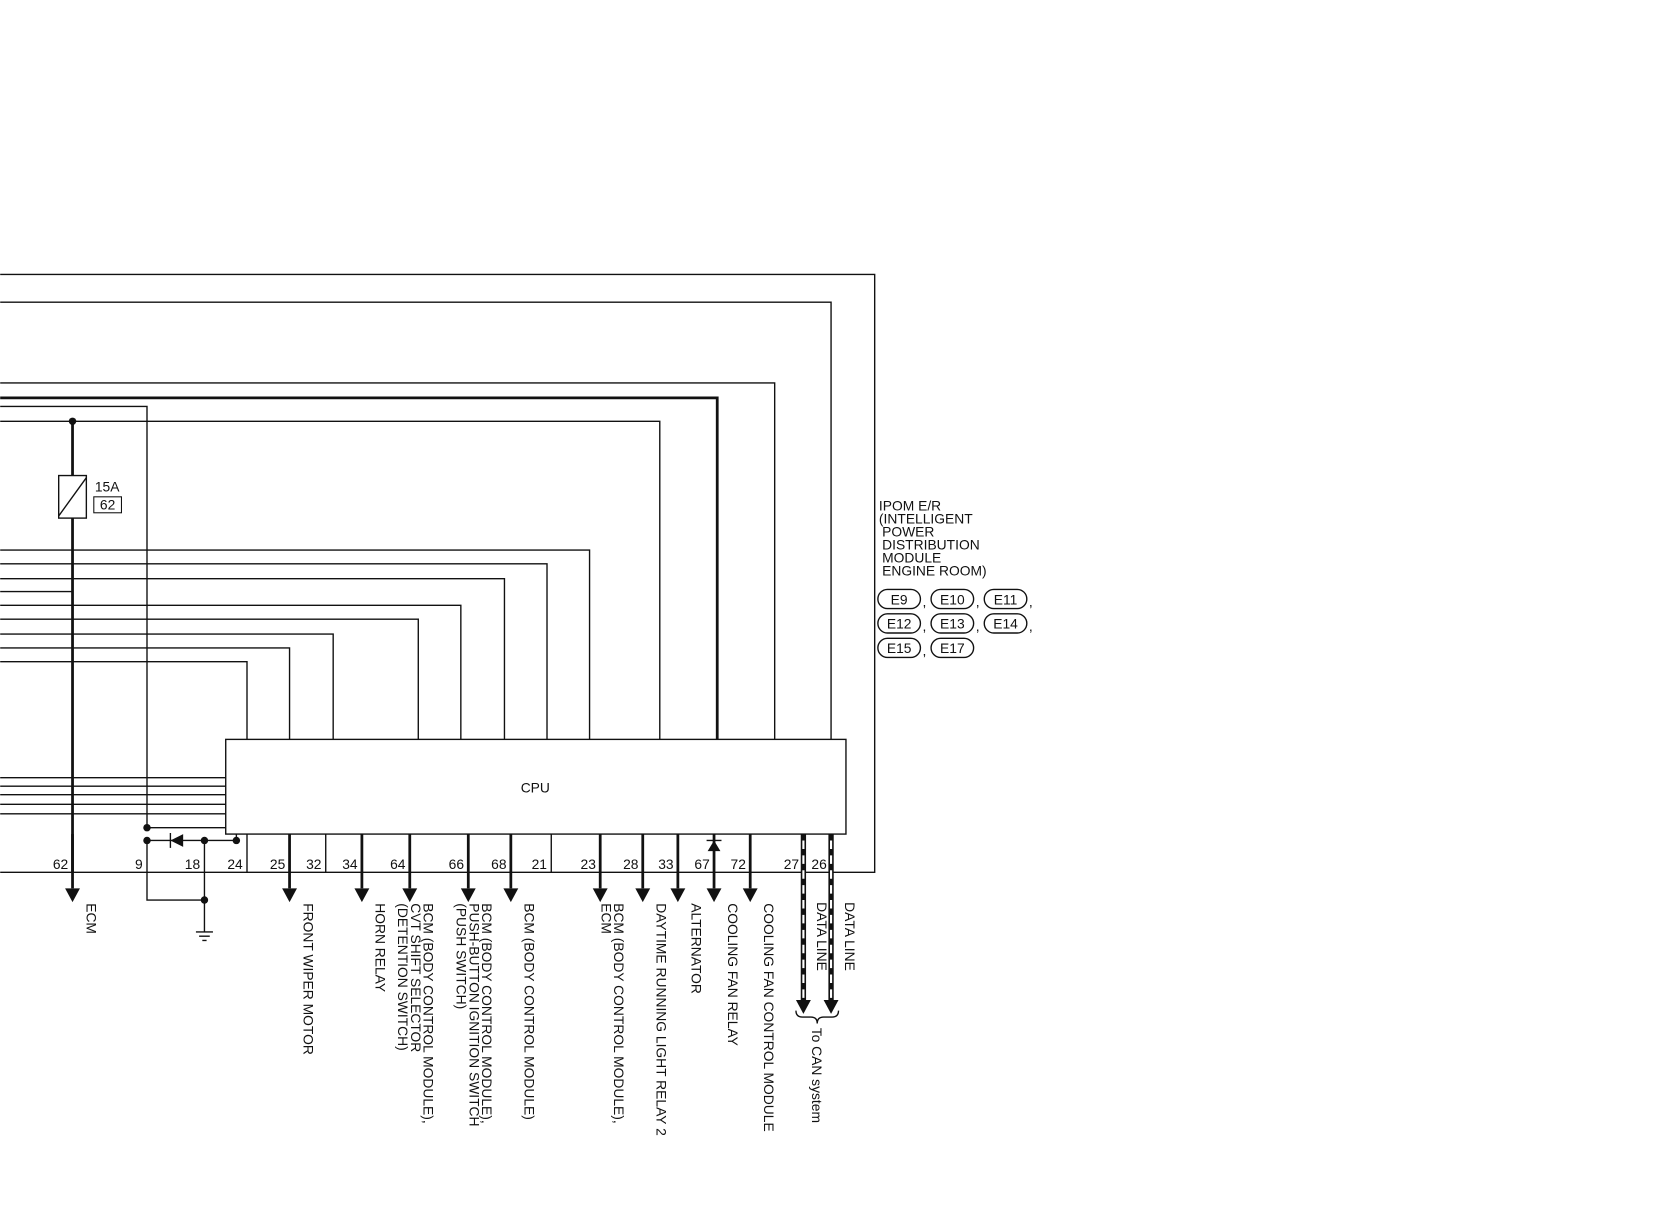  What do you see at coordinates (817, 1017) in the screenshot?
I see `can-brace` at bounding box center [817, 1017].